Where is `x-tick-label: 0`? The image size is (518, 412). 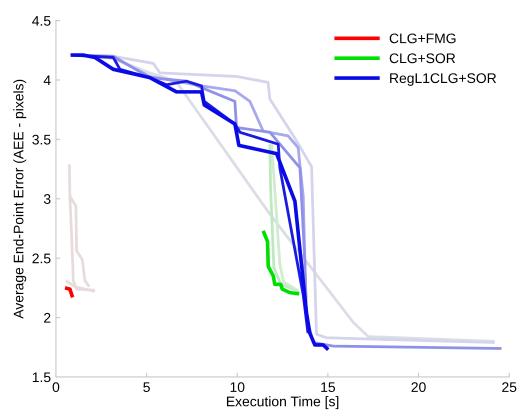
x-tick-label: 0 is located at coordinates (56, 387).